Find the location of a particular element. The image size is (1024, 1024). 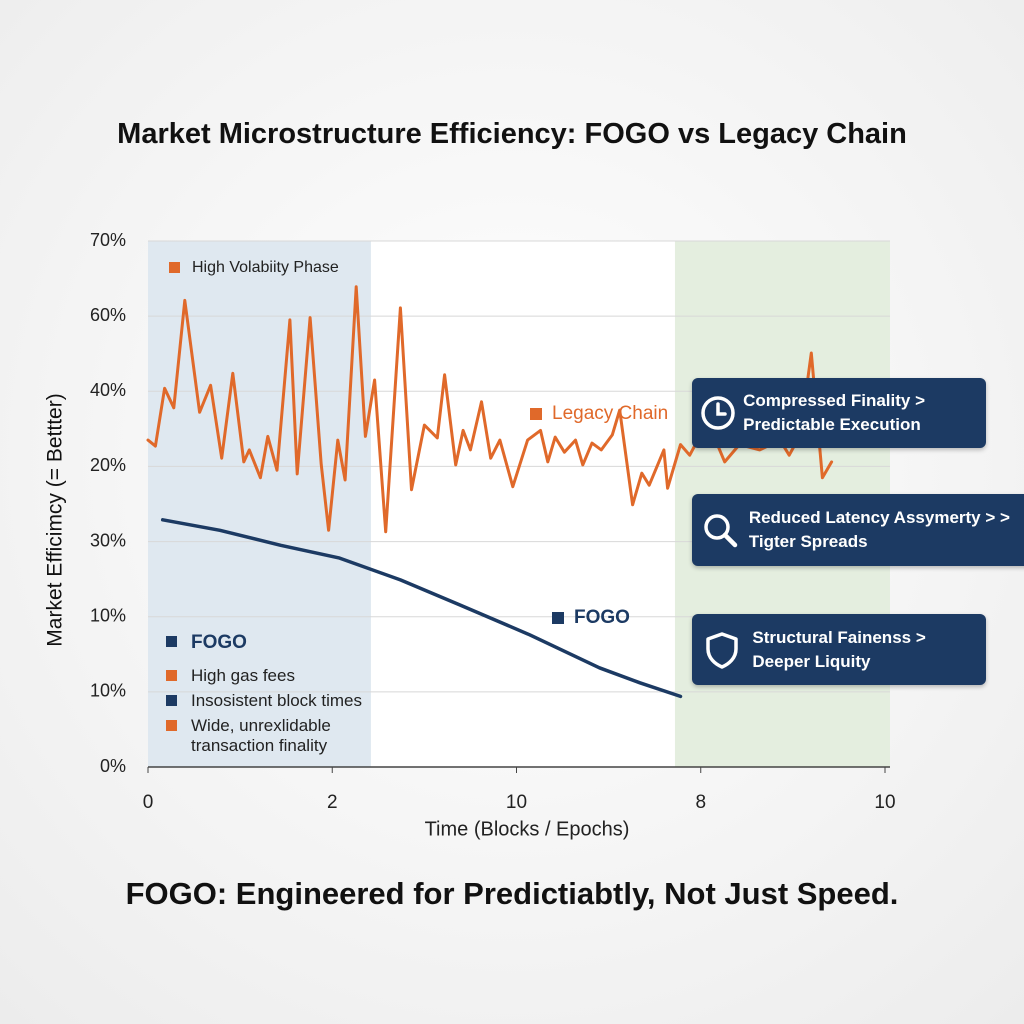

legend-item: High gas fees is located at coordinates (270, 676).